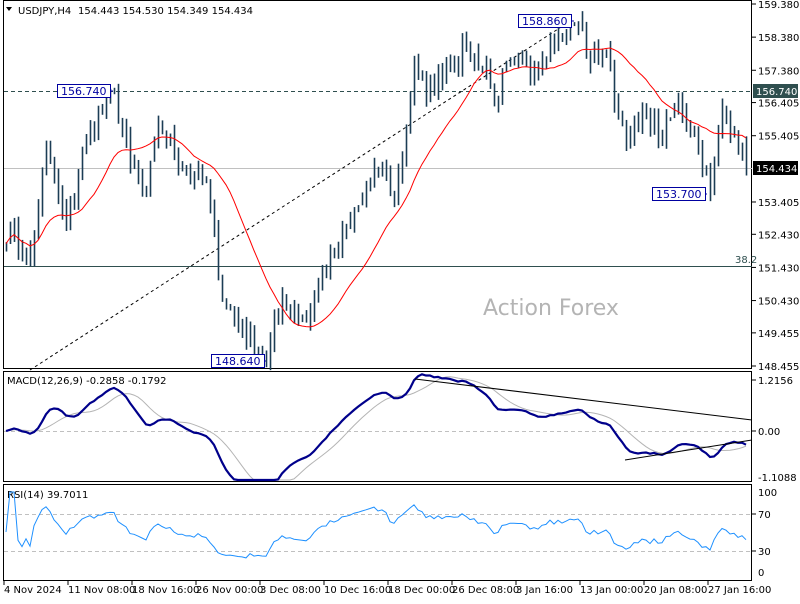 The image size is (800, 604). What do you see at coordinates (290, 590) in the screenshot?
I see `time-tick: 3 Dec 08:00` at bounding box center [290, 590].